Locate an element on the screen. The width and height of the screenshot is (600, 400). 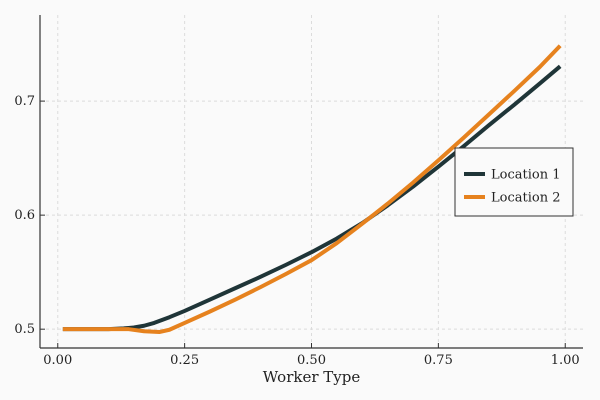
x-tick-label: 0.50 is located at coordinates (311, 360).